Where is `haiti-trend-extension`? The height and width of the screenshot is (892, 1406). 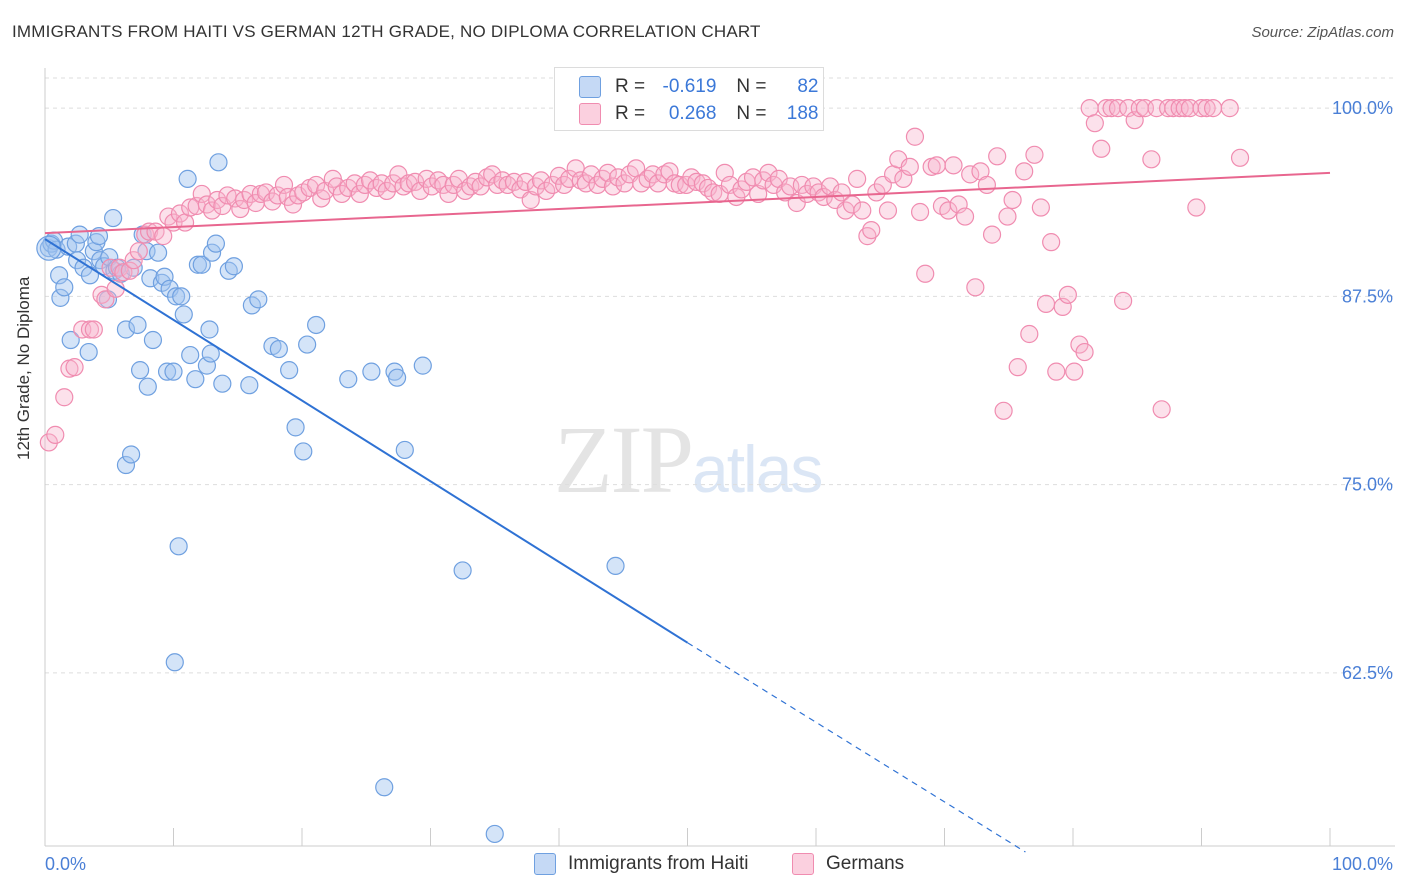
haiti-trend-extension is located at coordinates (856, 747).